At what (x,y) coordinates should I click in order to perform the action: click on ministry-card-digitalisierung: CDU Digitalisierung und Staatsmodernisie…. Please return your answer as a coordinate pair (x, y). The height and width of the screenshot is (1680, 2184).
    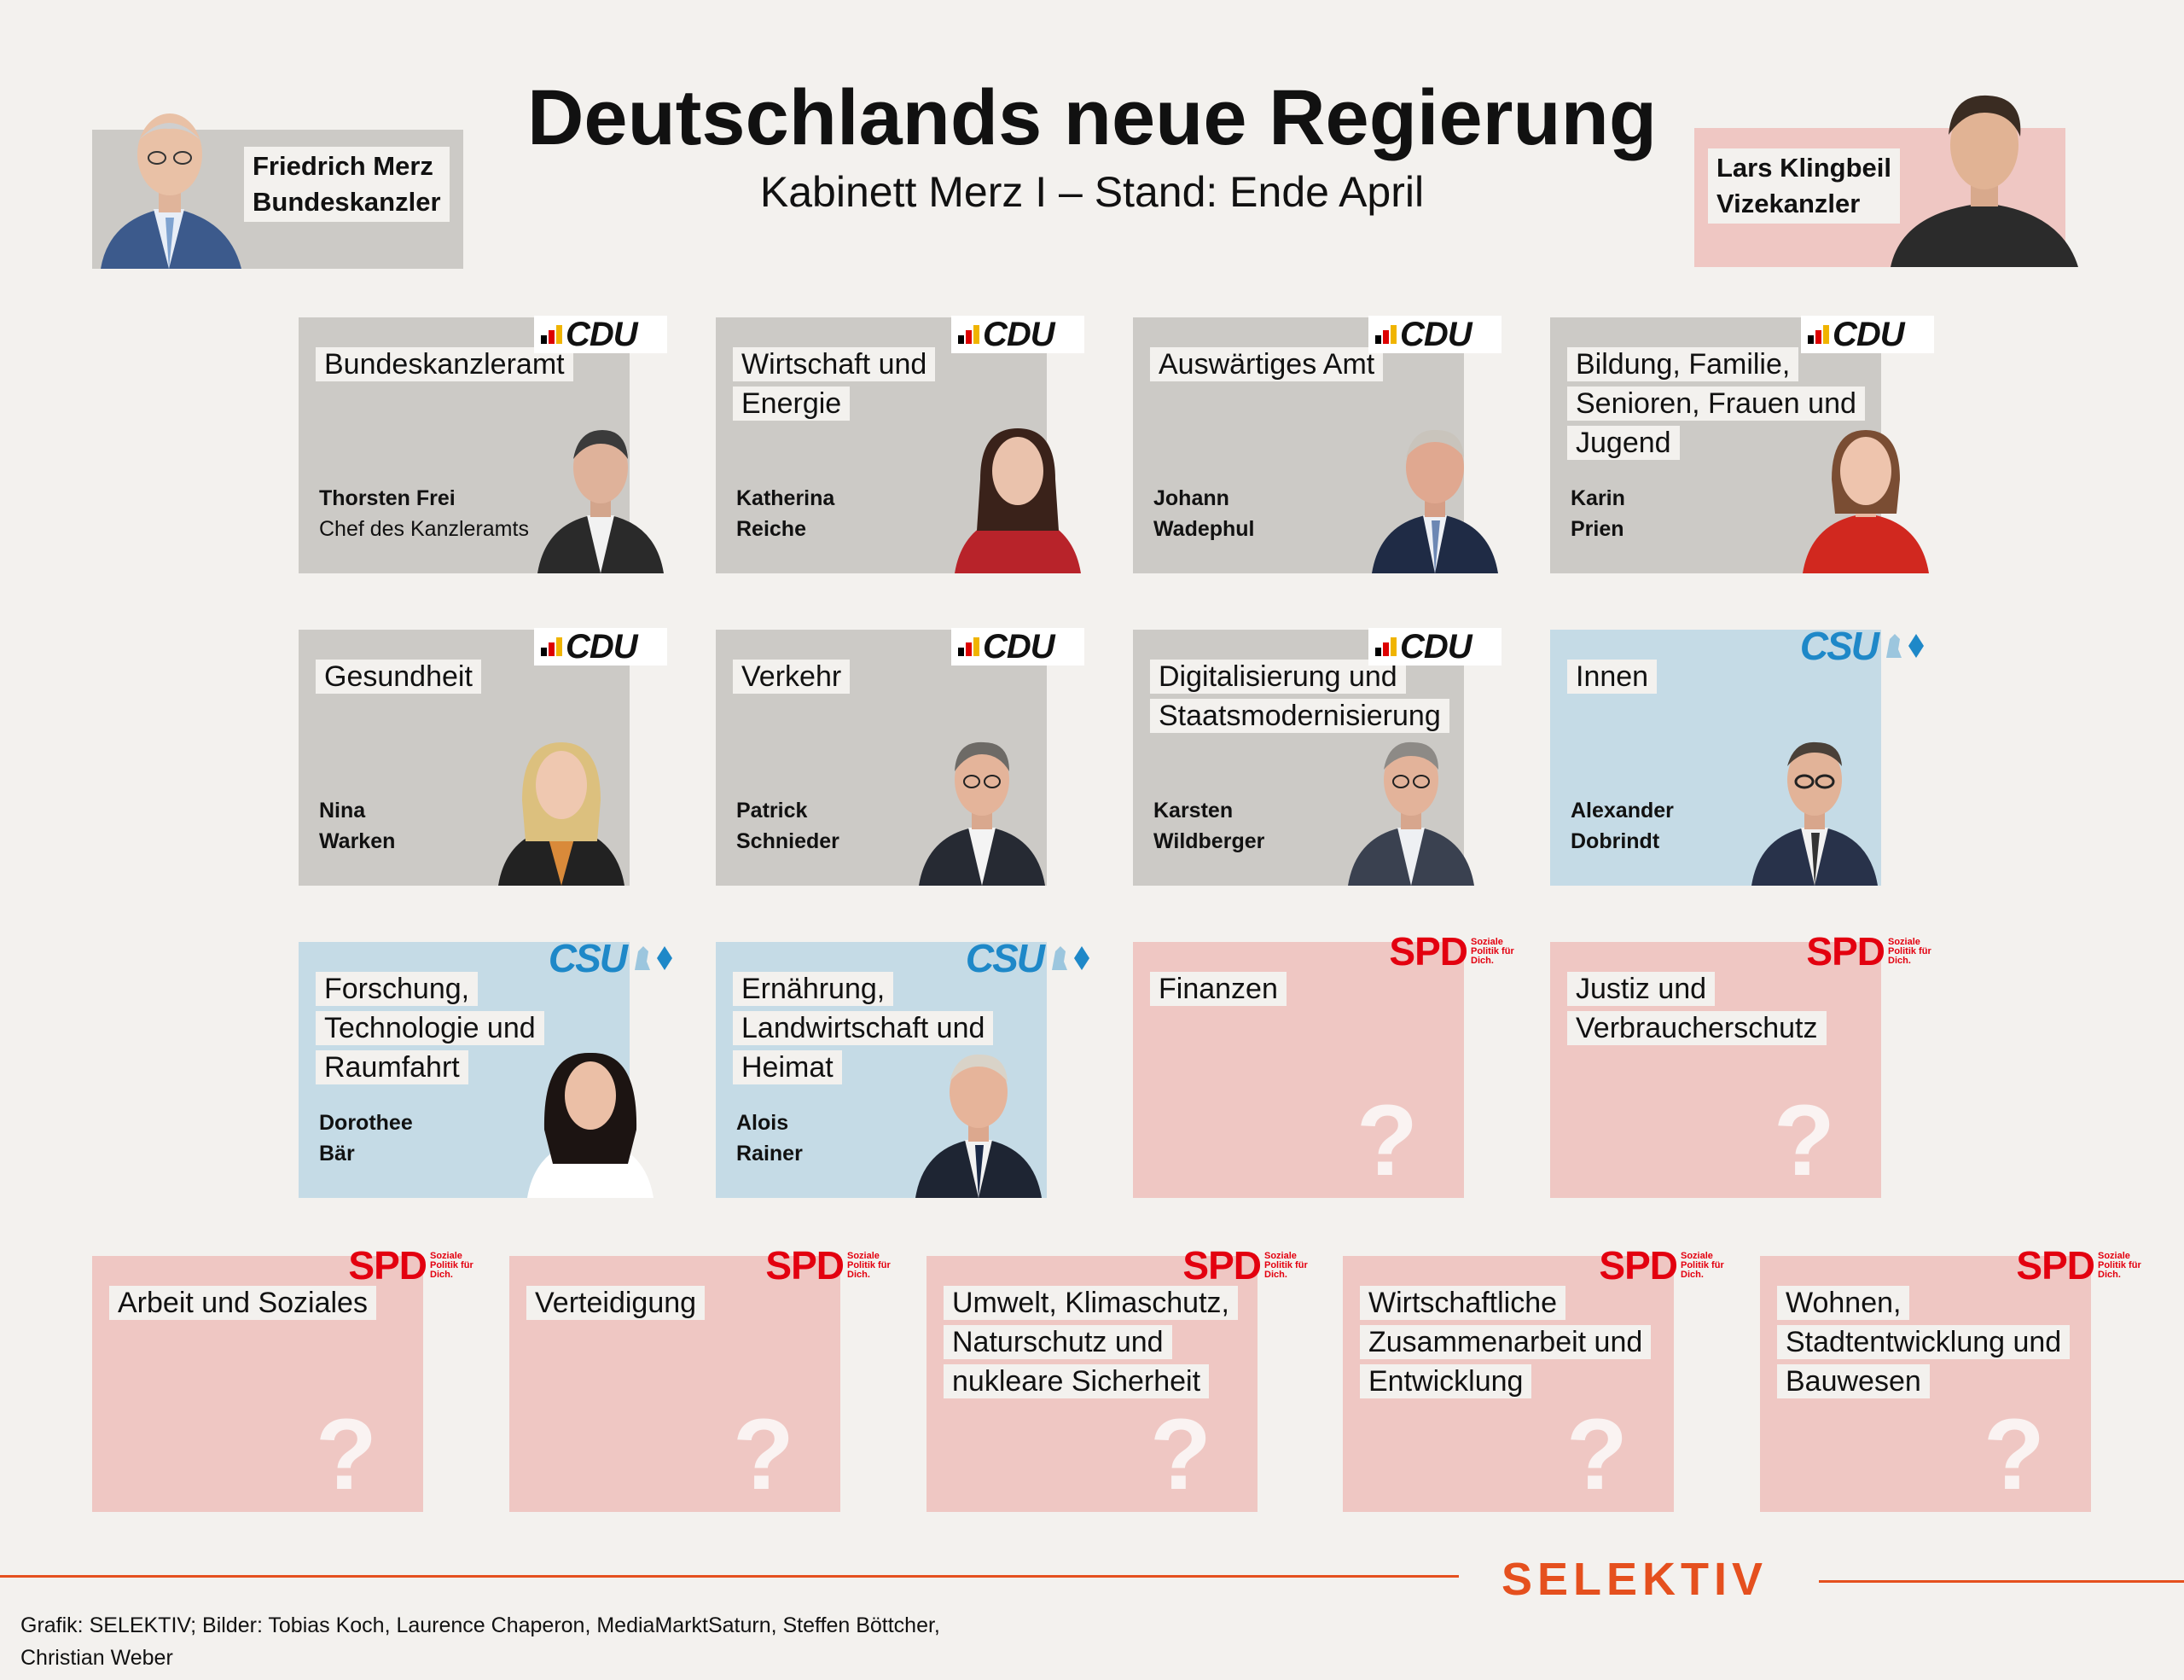
    Looking at the image, I should click on (1317, 757).